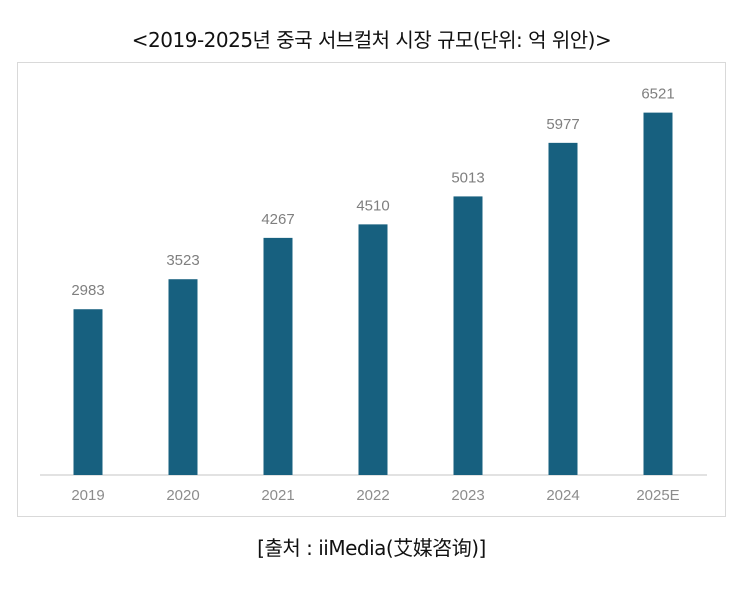 This screenshot has width=743, height=590. Describe the element at coordinates (183, 377) in the screenshot. I see `bar-2020` at that location.